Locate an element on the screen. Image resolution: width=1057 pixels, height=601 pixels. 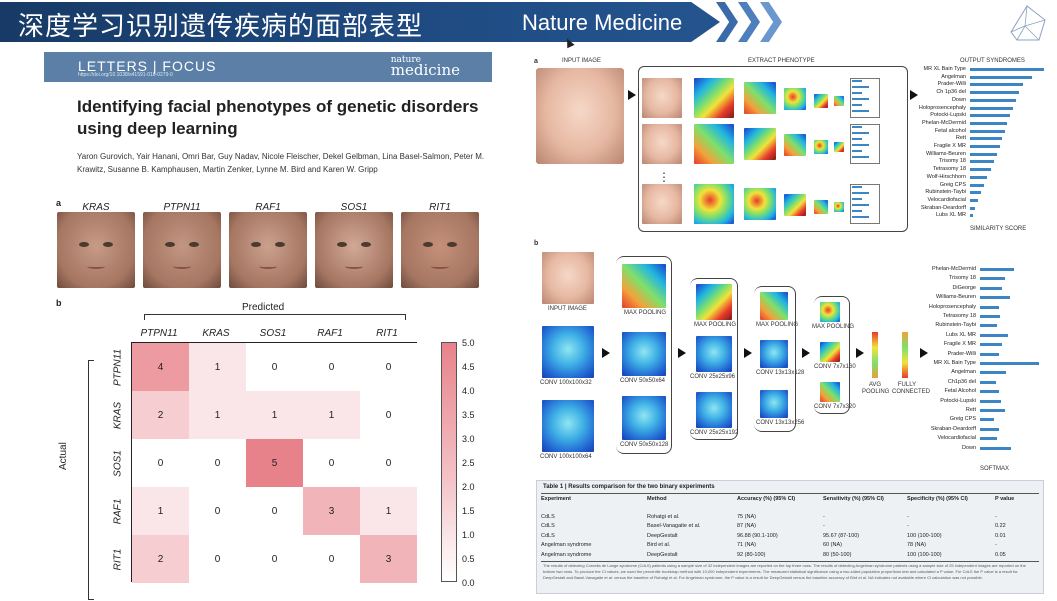
syndrome-label: Fetal Alcohol is located at coordinates (960, 391).